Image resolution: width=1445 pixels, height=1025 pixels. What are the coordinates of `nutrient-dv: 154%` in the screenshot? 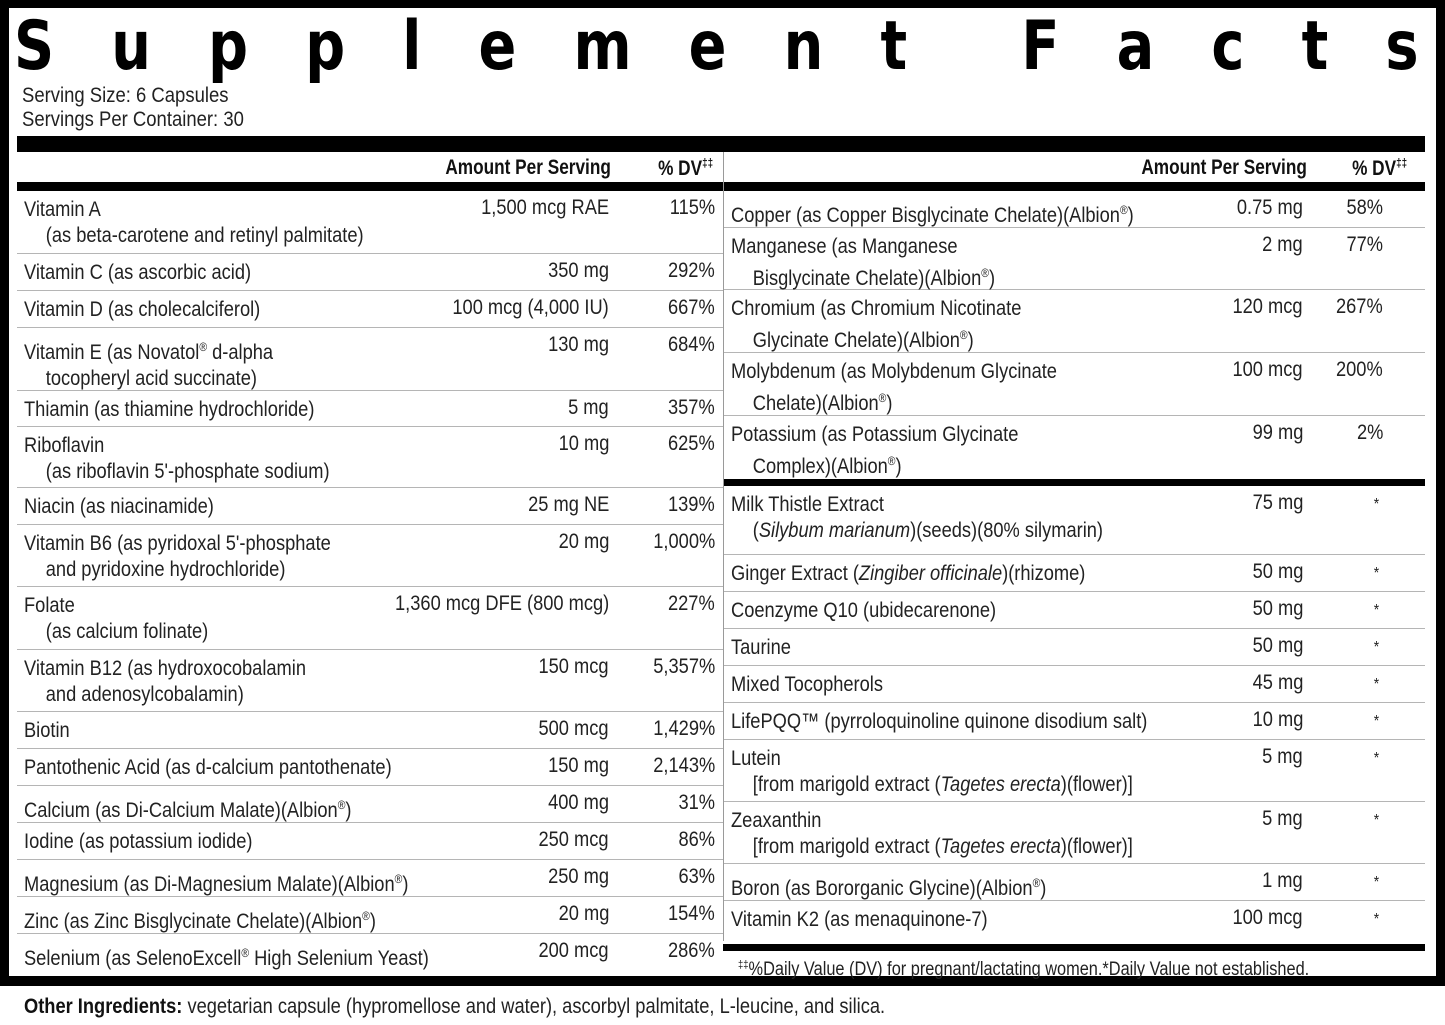 It's located at (691, 913).